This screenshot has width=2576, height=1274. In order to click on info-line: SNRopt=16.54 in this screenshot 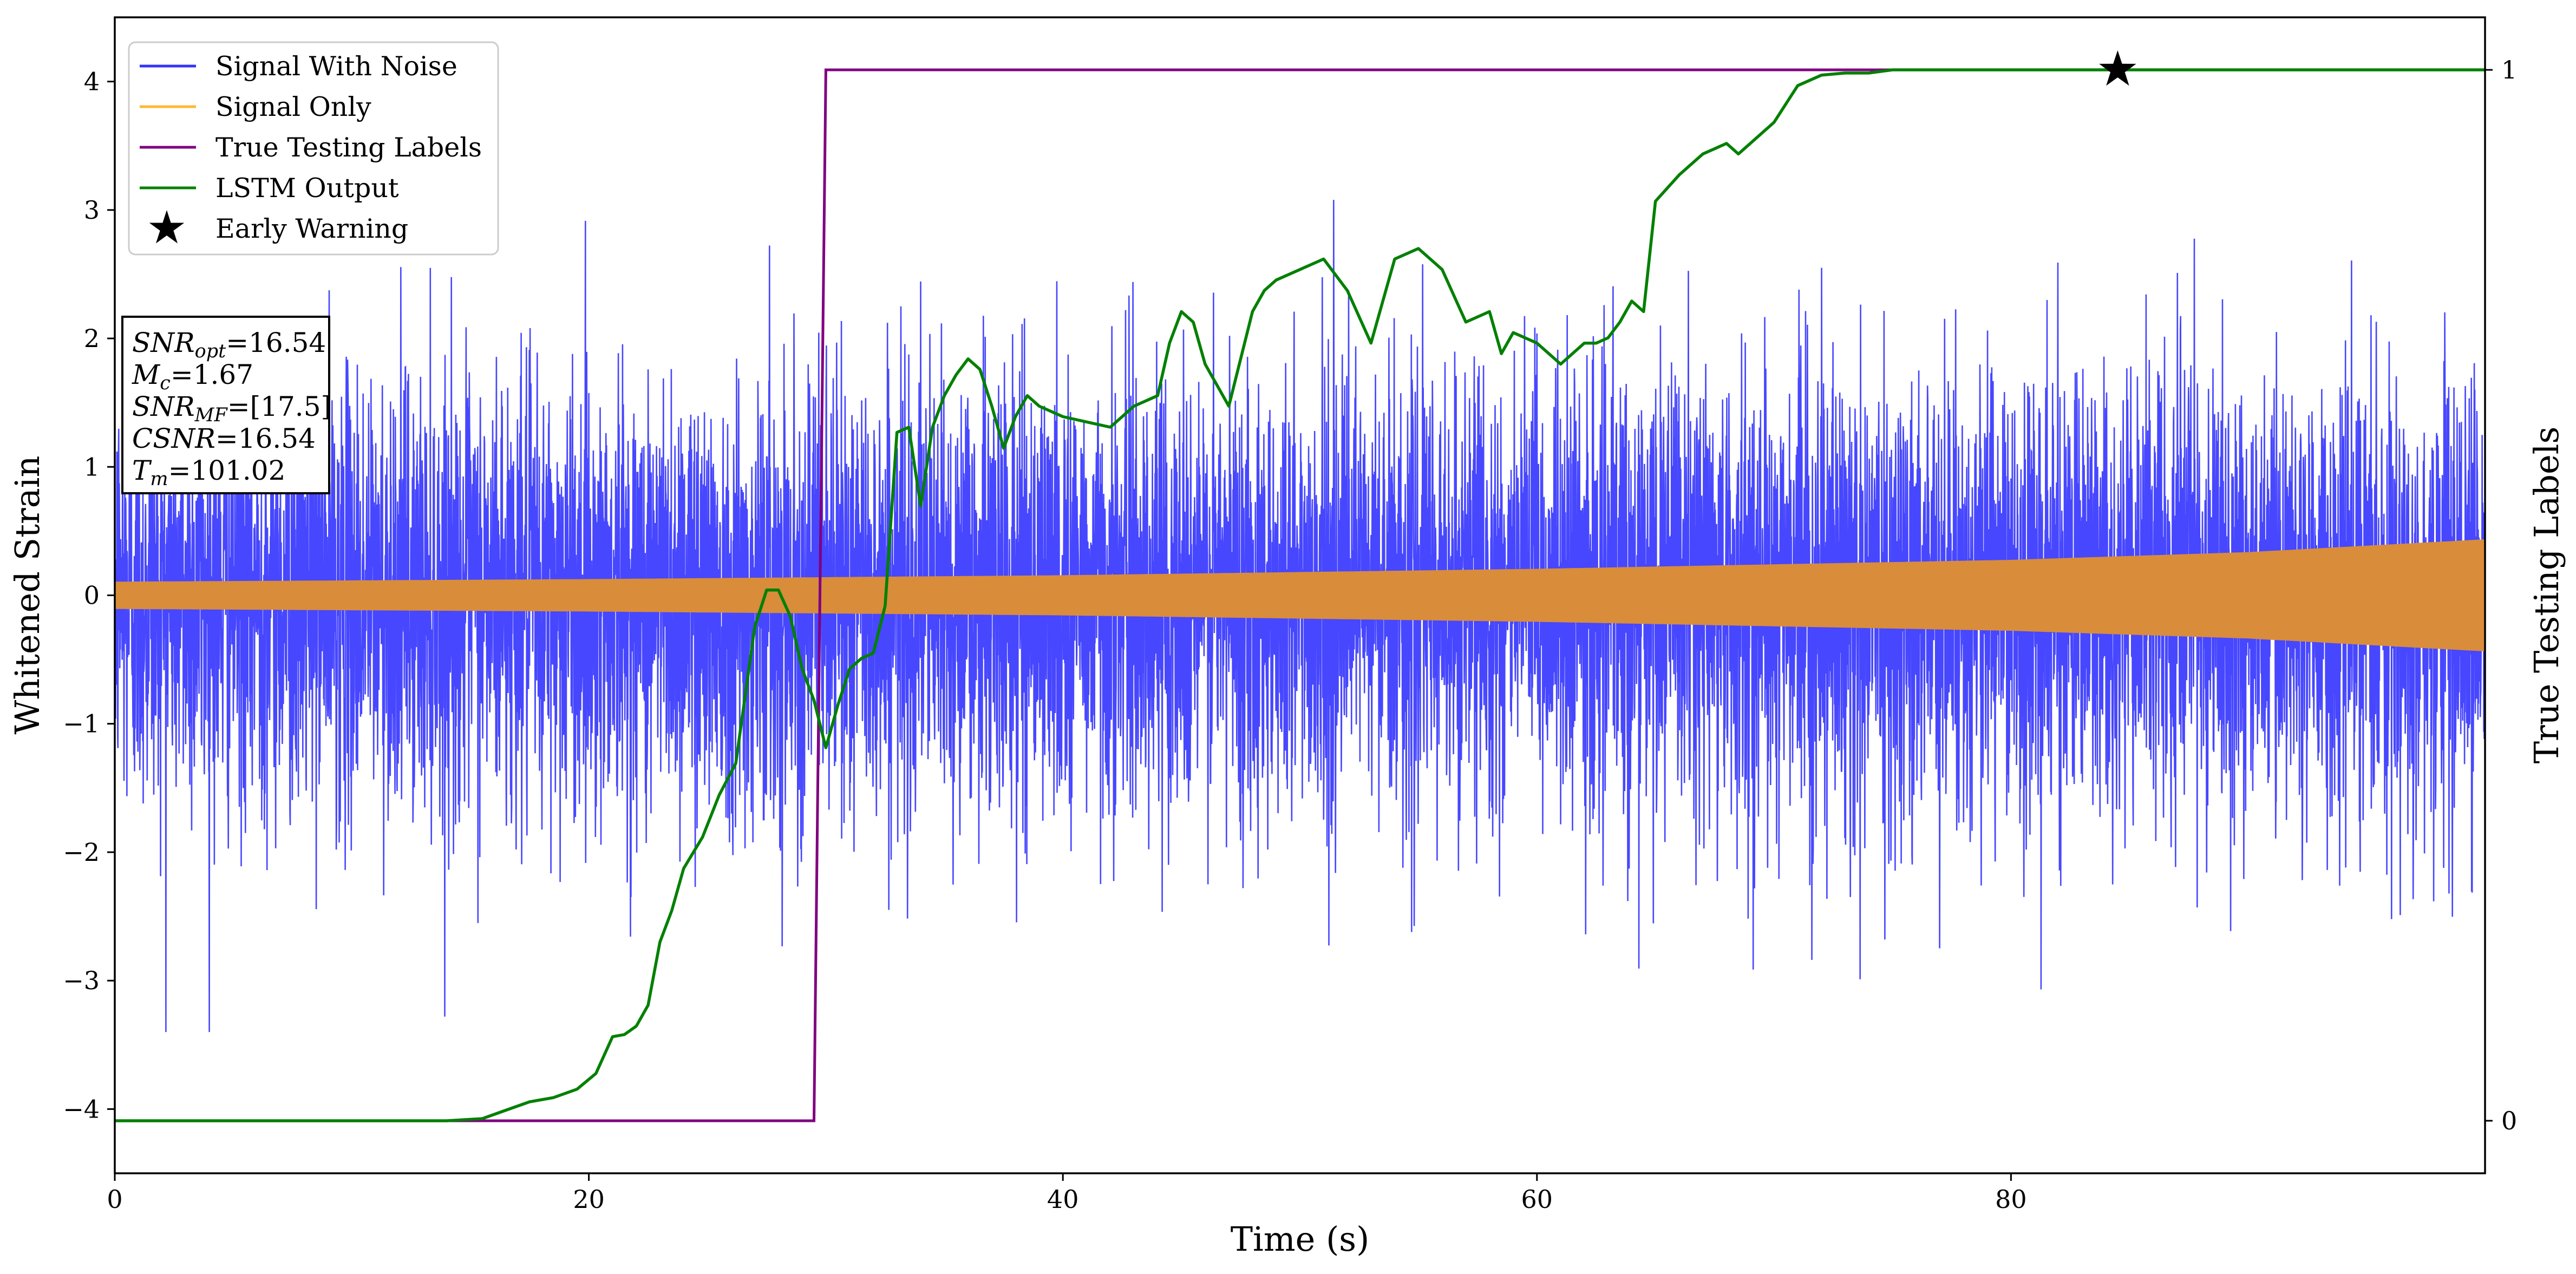, I will do `click(229, 344)`.